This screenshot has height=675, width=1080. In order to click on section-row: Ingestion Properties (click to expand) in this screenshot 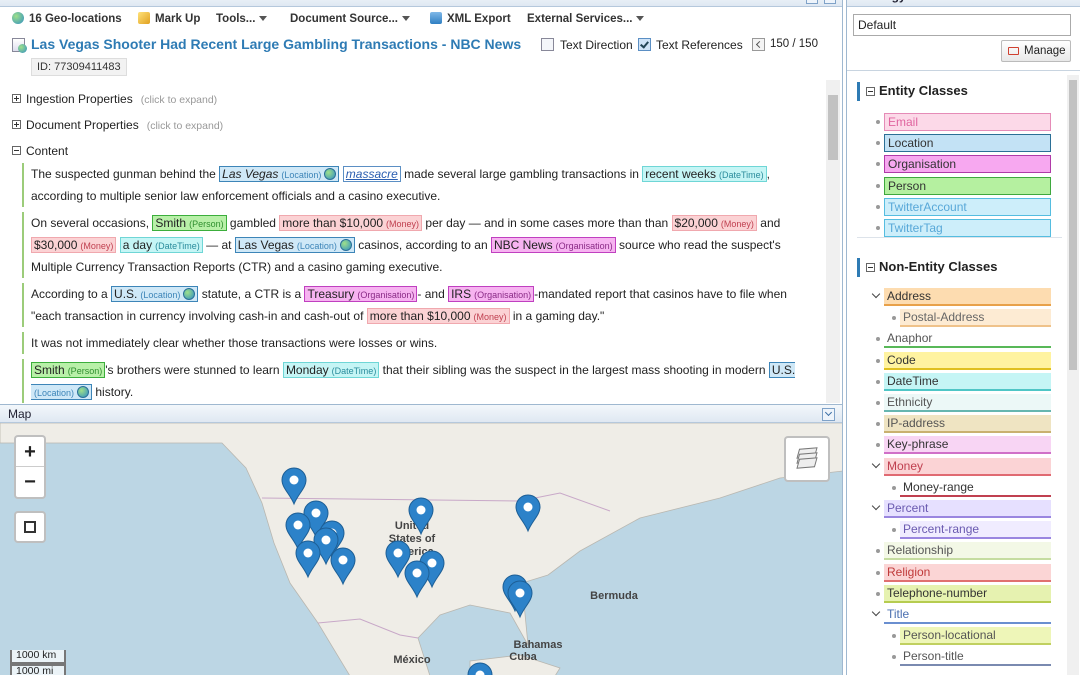, I will do `click(121, 99)`.